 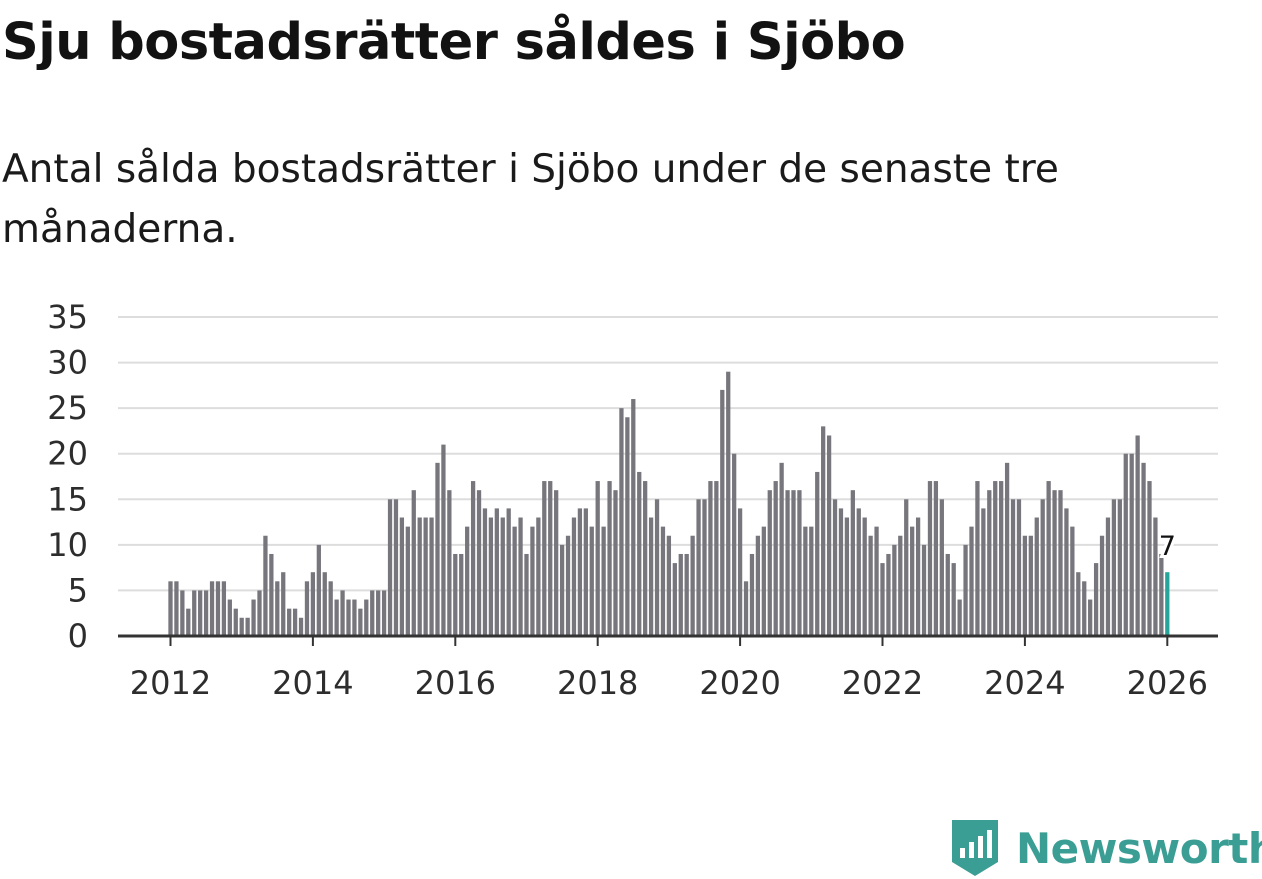 I want to click on y-tick-label: 25, so click(x=67, y=408).